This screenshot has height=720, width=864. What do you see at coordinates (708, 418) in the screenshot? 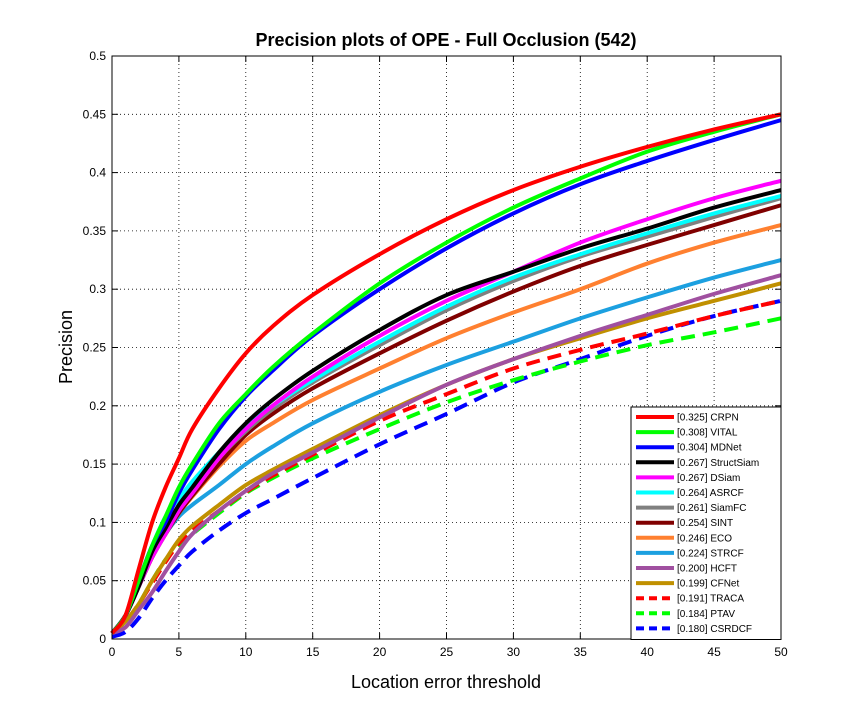
I see `legend-entry-0: [0.325] CRPN` at bounding box center [708, 418].